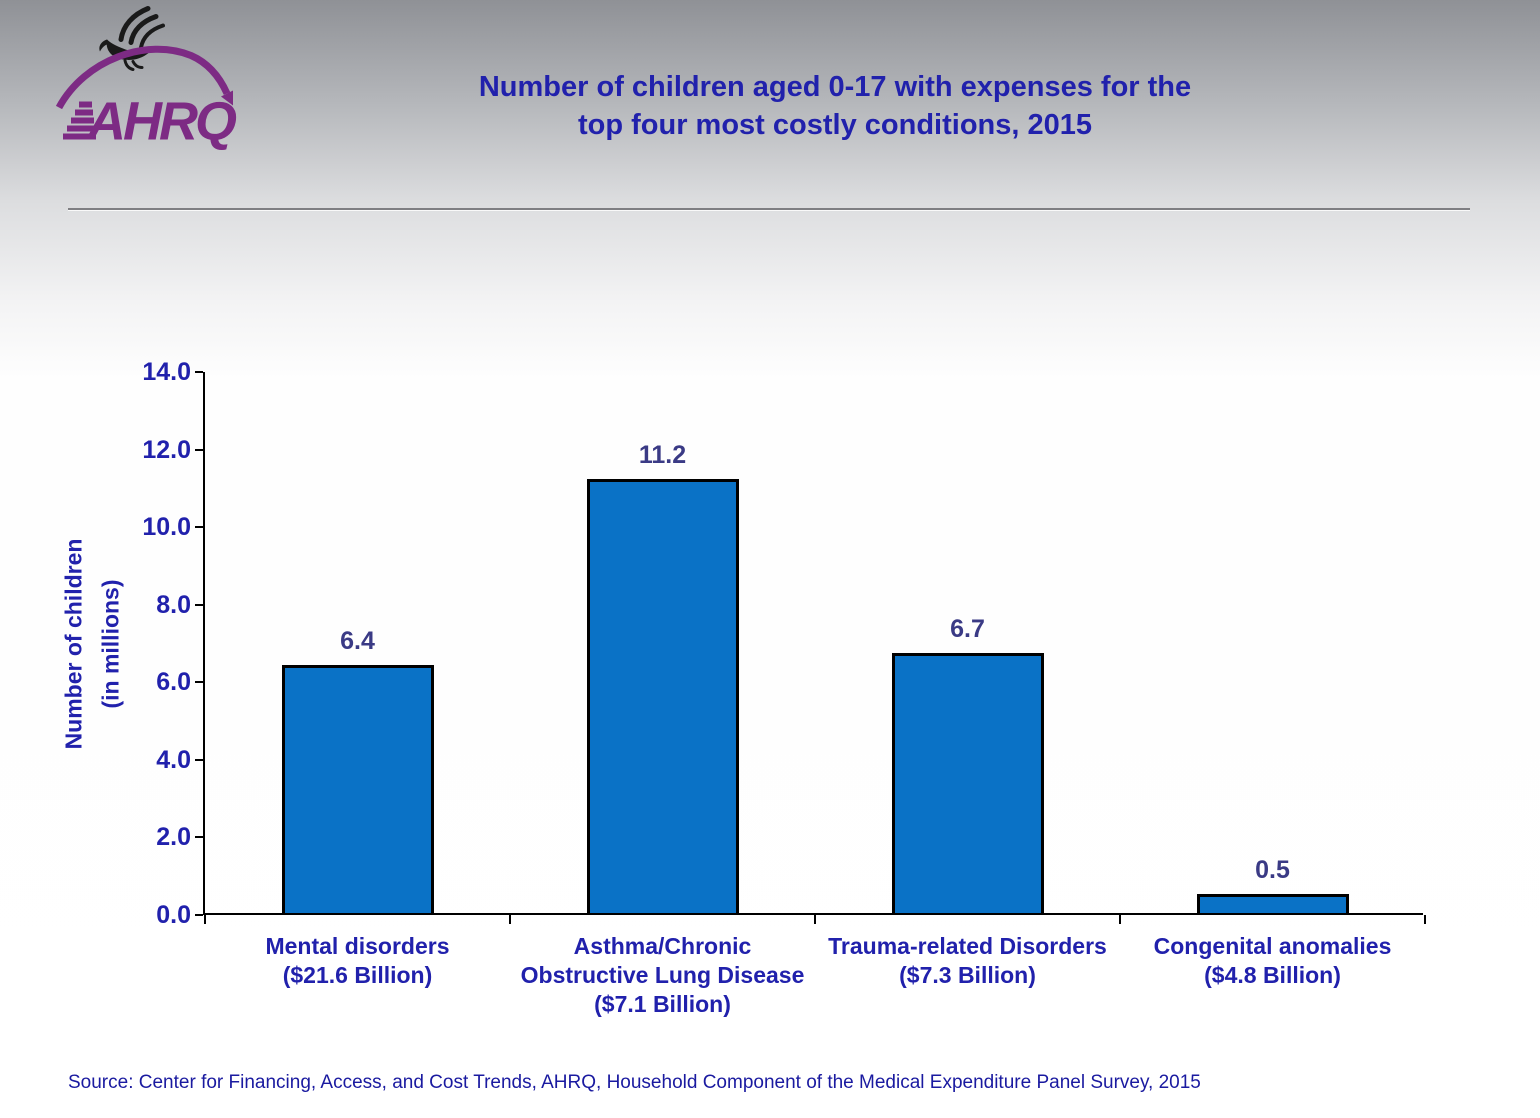  Describe the element at coordinates (662, 946) in the screenshot. I see `category-label-line: Asthma/Chronic` at that location.